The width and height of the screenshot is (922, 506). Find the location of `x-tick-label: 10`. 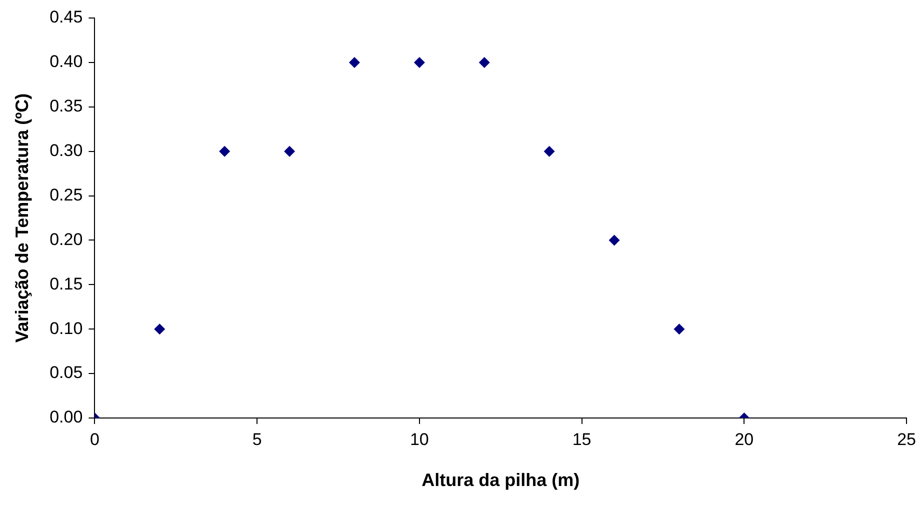

x-tick-label: 10 is located at coordinates (419, 439).